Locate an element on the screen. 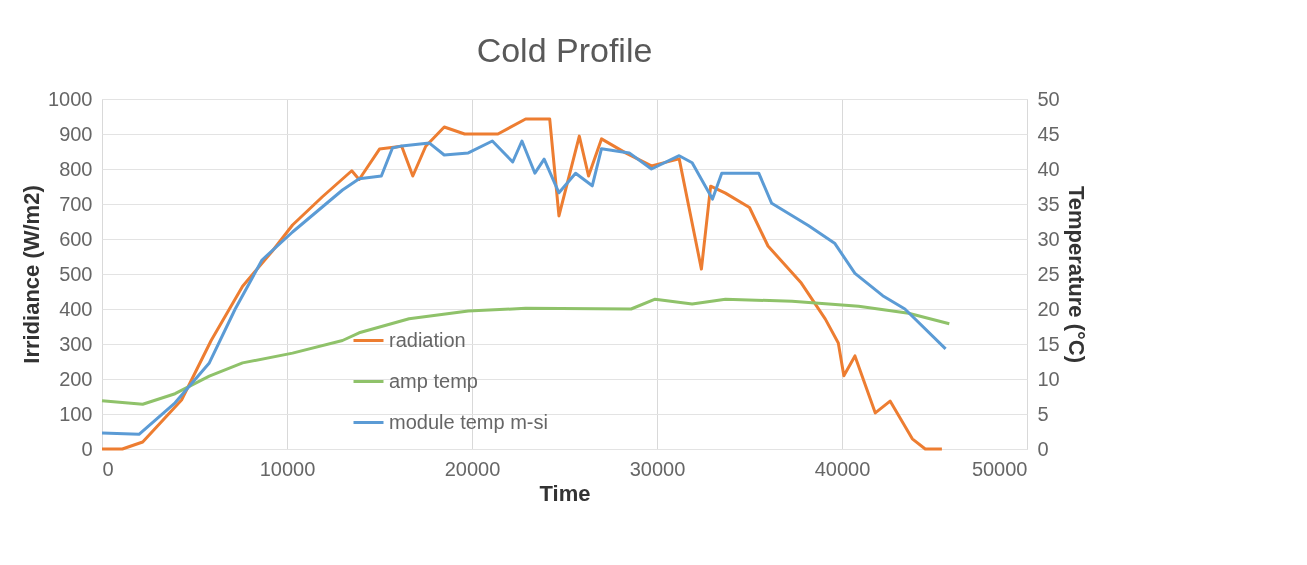 This screenshot has width=1307, height=565. y-tick-label: 500 is located at coordinates (76, 273).